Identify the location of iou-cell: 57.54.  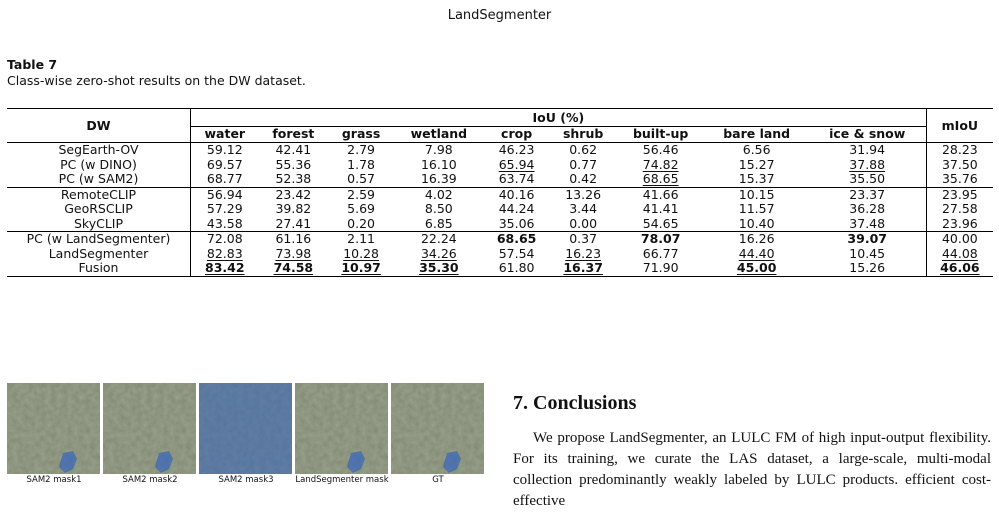
(516, 253).